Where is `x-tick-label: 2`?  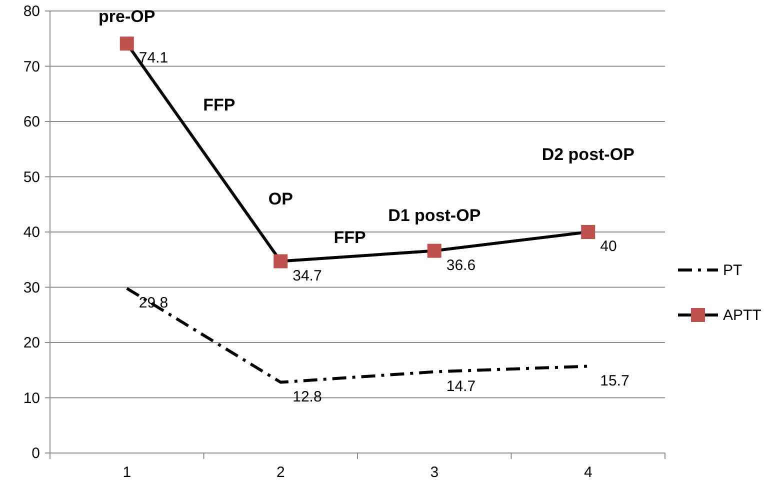
x-tick-label: 2 is located at coordinates (280, 472).